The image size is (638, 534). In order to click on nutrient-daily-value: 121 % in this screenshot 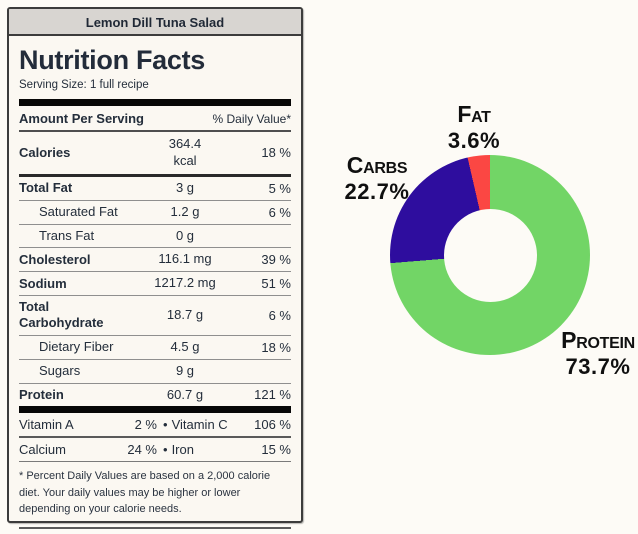, I will do `click(272, 395)`.